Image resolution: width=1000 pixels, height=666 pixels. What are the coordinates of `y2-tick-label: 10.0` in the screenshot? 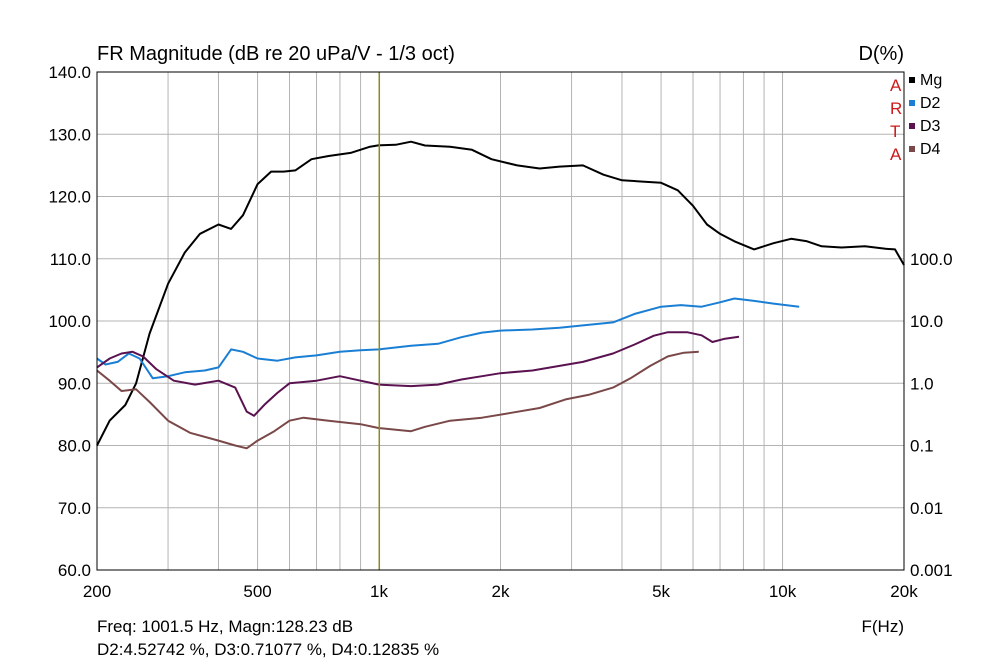 It's located at (926, 321).